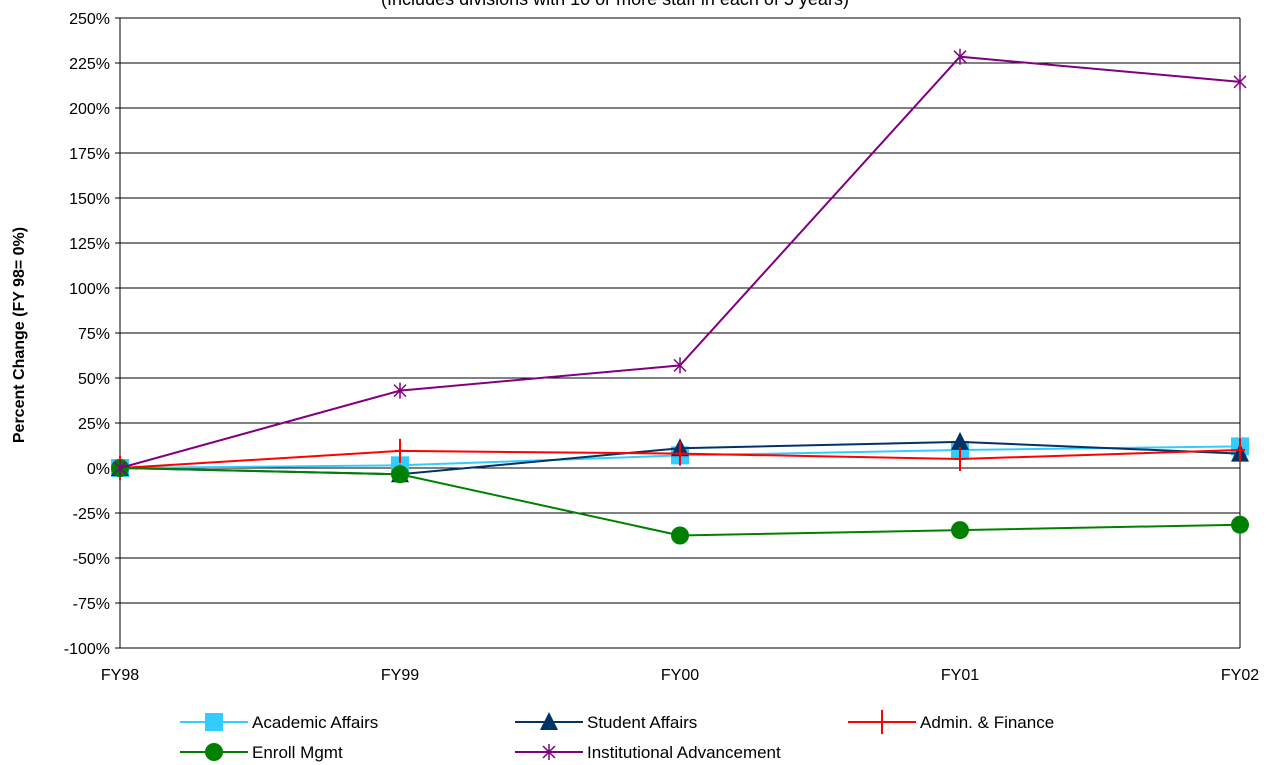  I want to click on y-tick-label: 250%, so click(89, 19).